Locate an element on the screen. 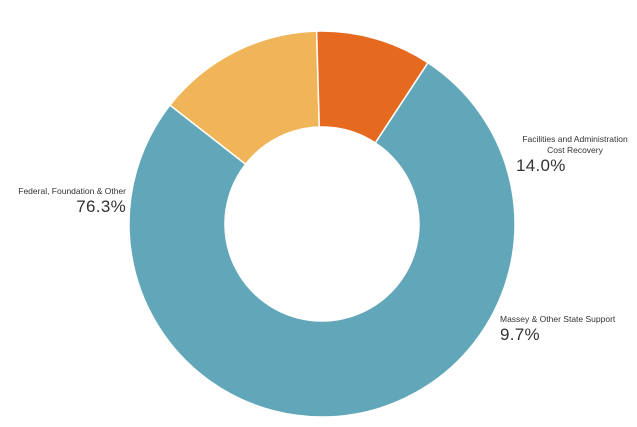  slice-label-massey: Massey & Other State Support 9.7% is located at coordinates (567, 329).